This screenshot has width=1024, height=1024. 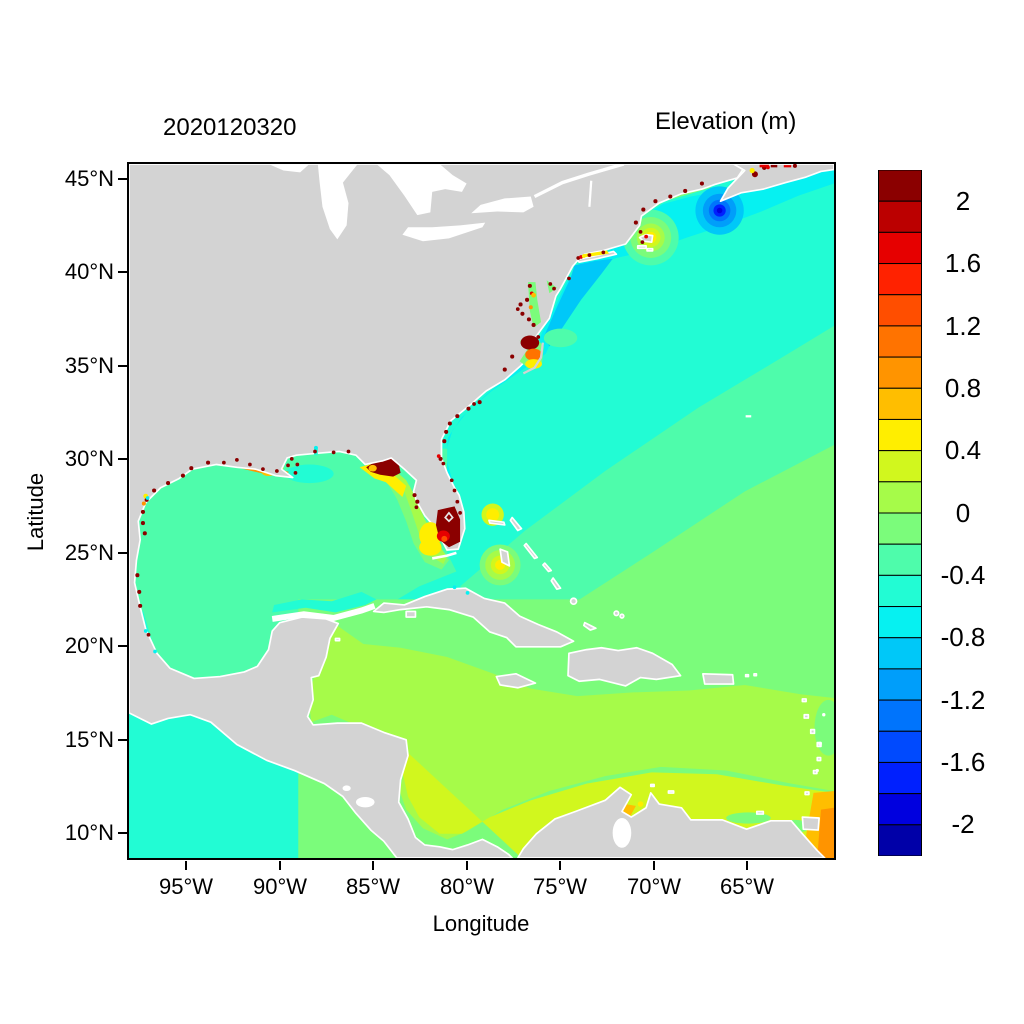 I want to click on eleuthera, so click(x=531, y=551).